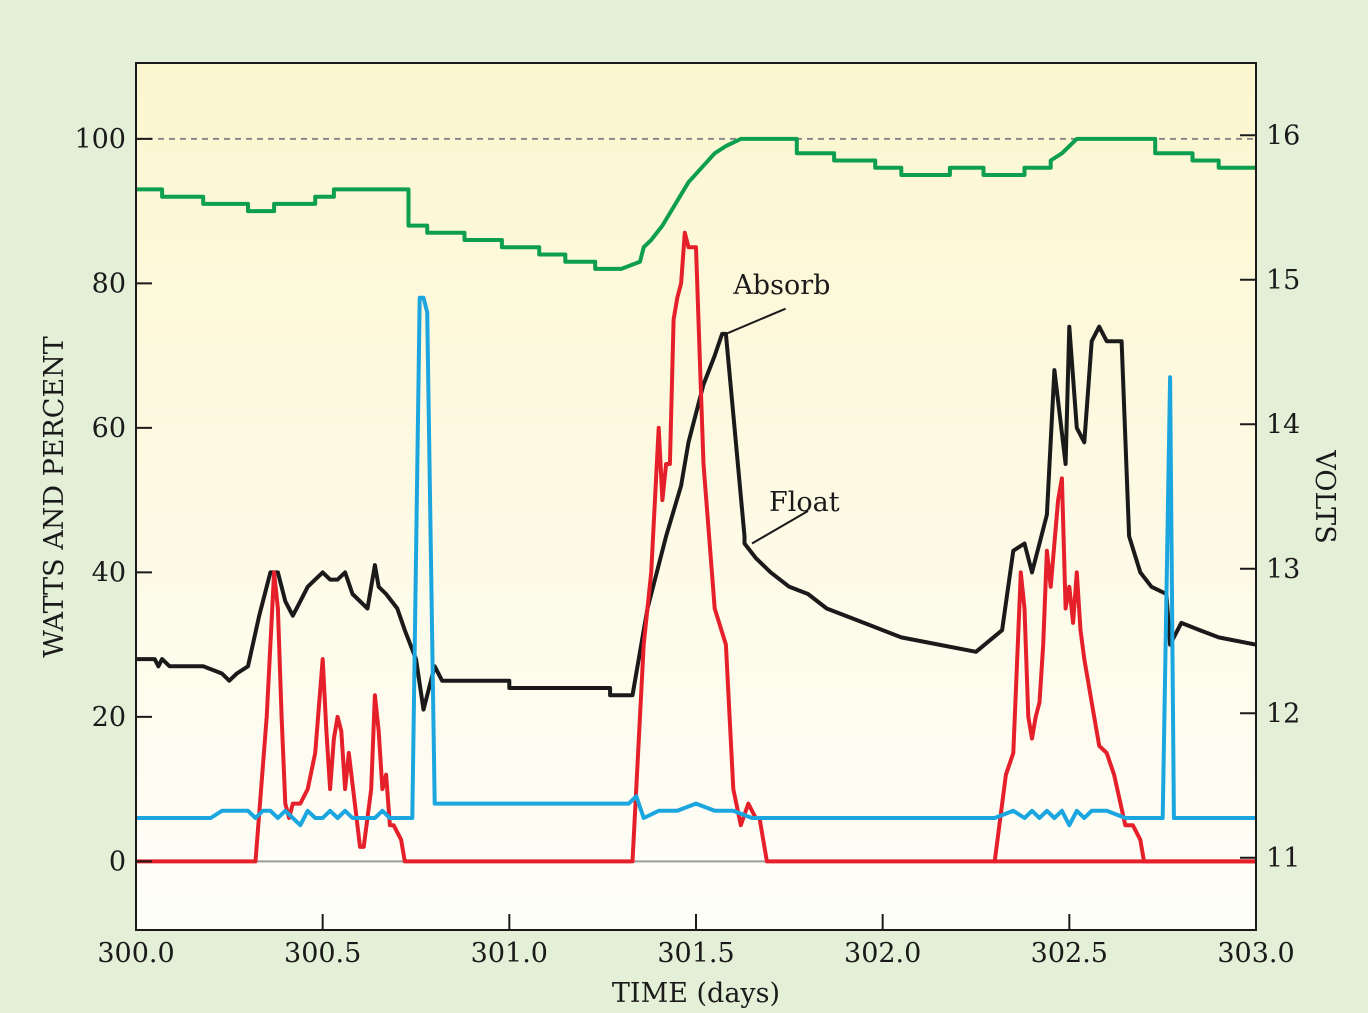 The width and height of the screenshot is (1368, 1013). Describe the element at coordinates (117, 861) in the screenshot. I see `y-left-tick-label: 0` at that location.